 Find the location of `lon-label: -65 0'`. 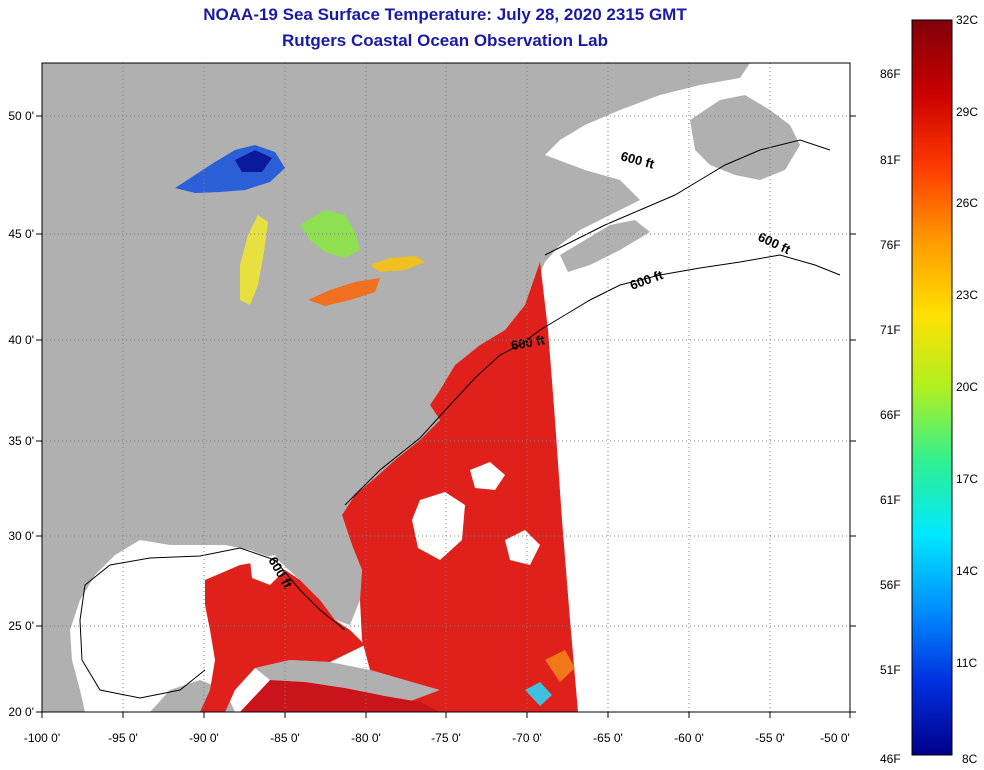

lon-label: -65 0' is located at coordinates (608, 738).